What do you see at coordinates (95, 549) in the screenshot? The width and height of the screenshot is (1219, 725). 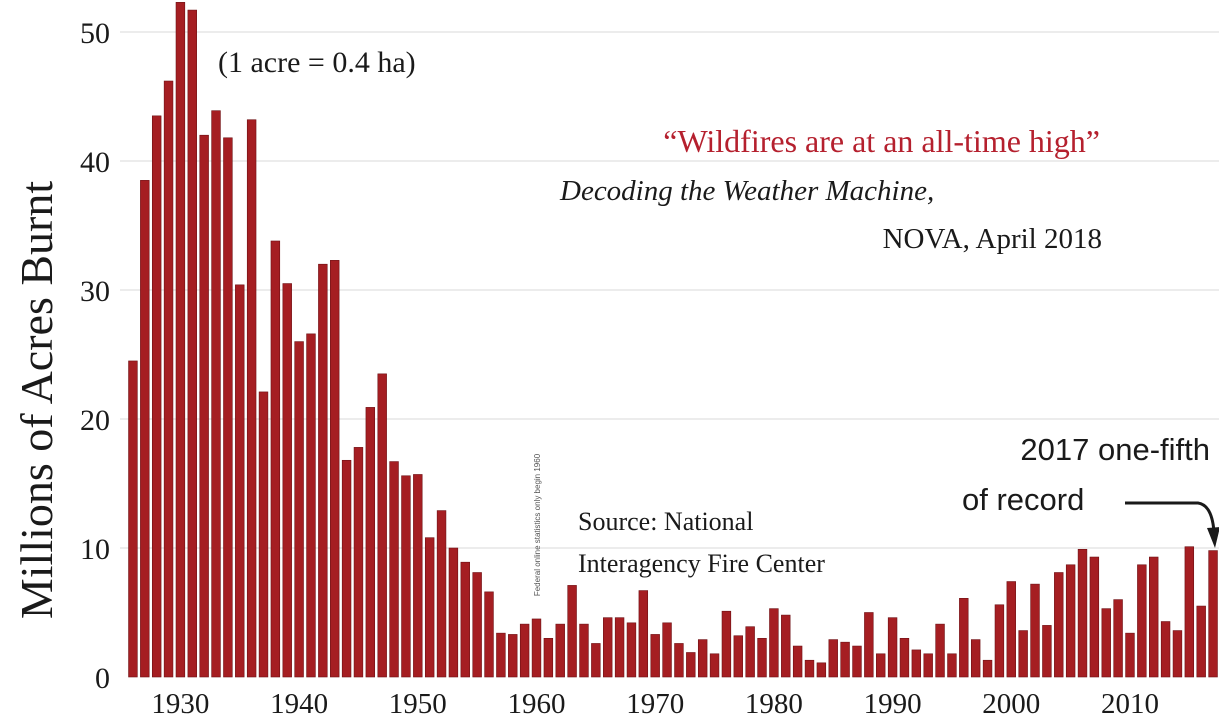 I see `y-tick-10: 10` at bounding box center [95, 549].